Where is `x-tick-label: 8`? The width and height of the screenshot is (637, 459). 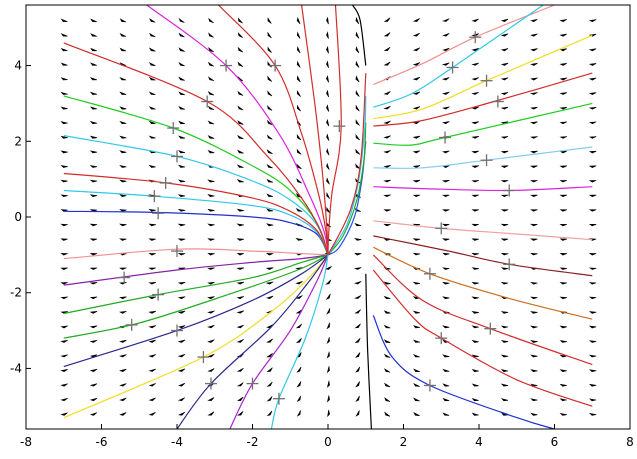
x-tick-label: 8 is located at coordinates (630, 442).